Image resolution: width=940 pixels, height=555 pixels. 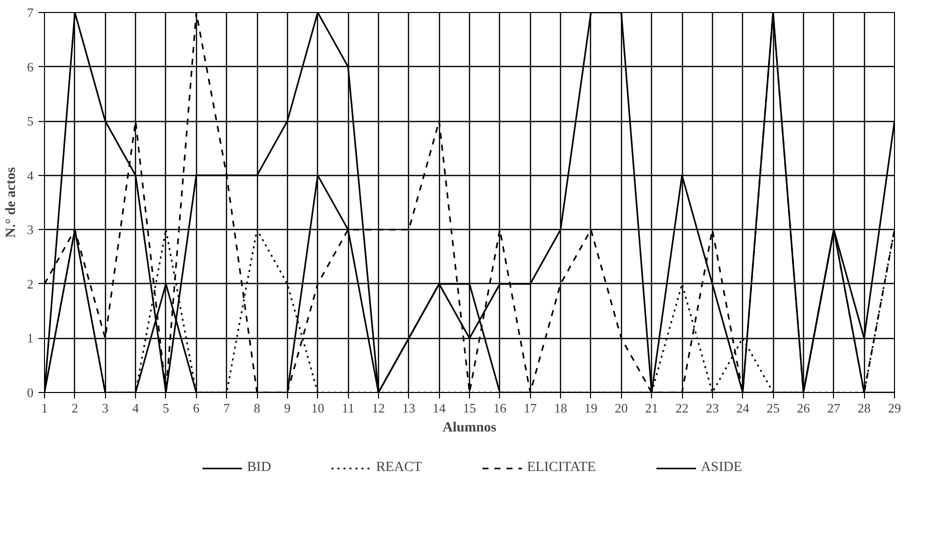 I want to click on x-tick-label: 9, so click(x=287, y=408).